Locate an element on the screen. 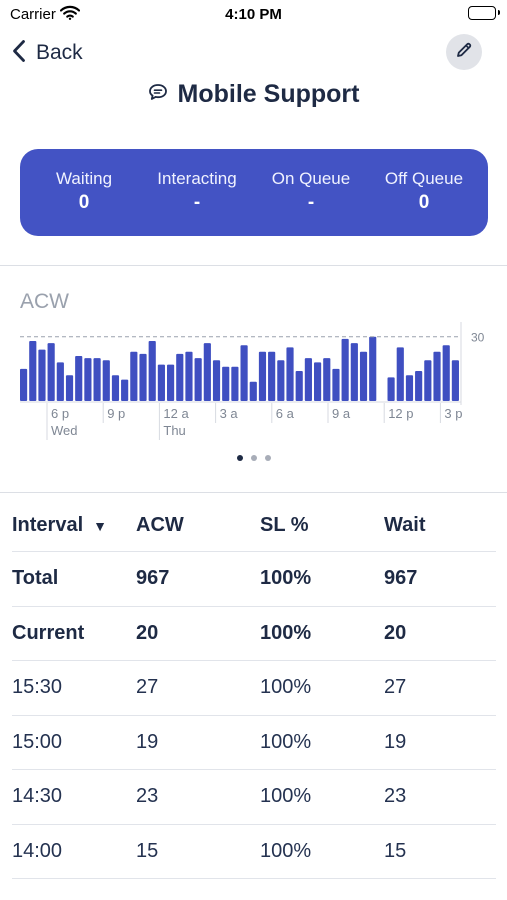  stat-off-queue: Off Queue 0 is located at coordinates (424, 191).